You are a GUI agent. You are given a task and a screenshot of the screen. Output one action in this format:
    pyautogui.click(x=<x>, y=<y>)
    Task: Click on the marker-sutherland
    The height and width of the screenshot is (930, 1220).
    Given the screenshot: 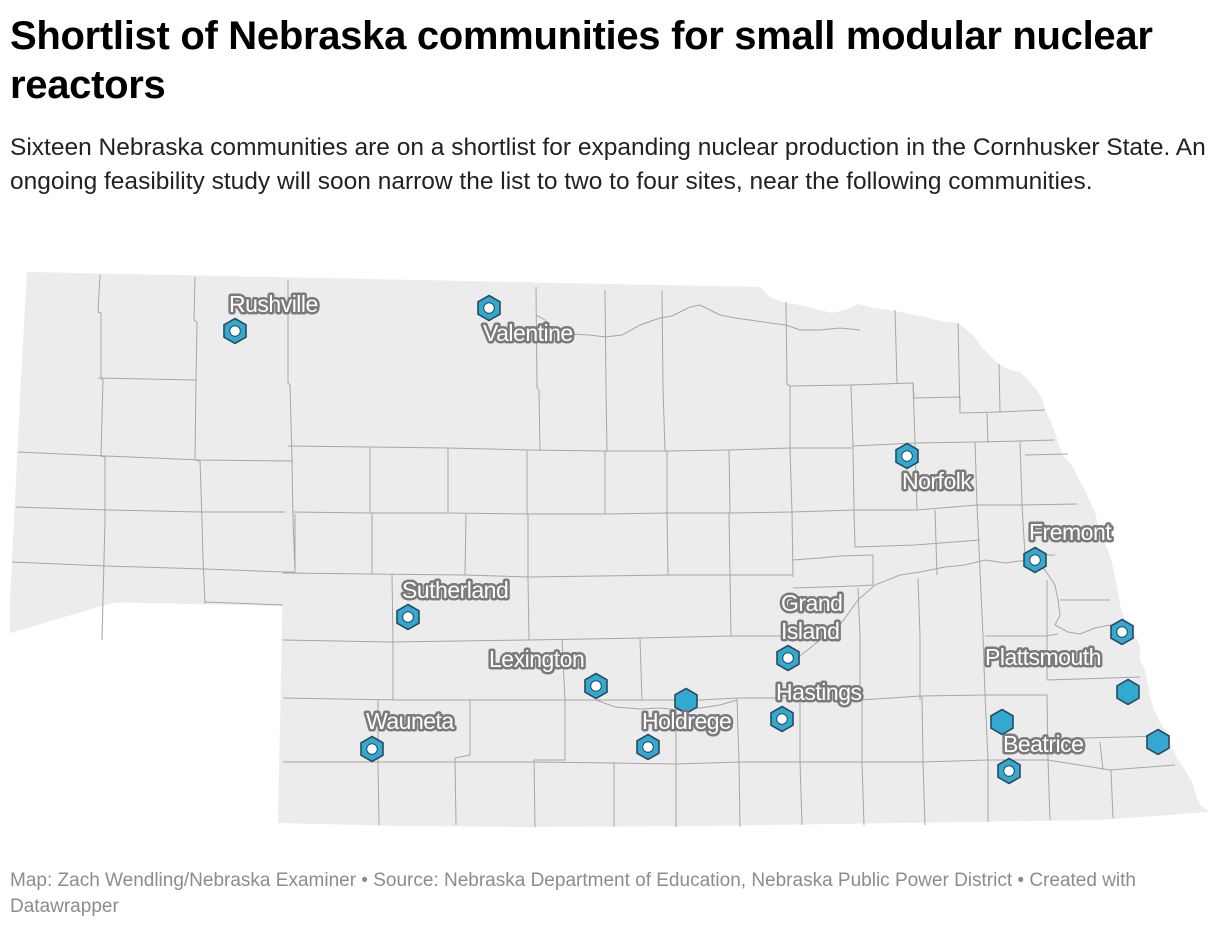 What is the action you would take?
    pyautogui.click(x=408, y=617)
    